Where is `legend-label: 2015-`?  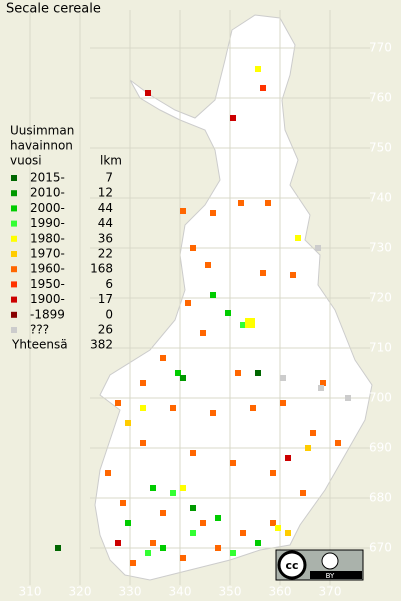 legend-label: 2015- is located at coordinates (47, 178).